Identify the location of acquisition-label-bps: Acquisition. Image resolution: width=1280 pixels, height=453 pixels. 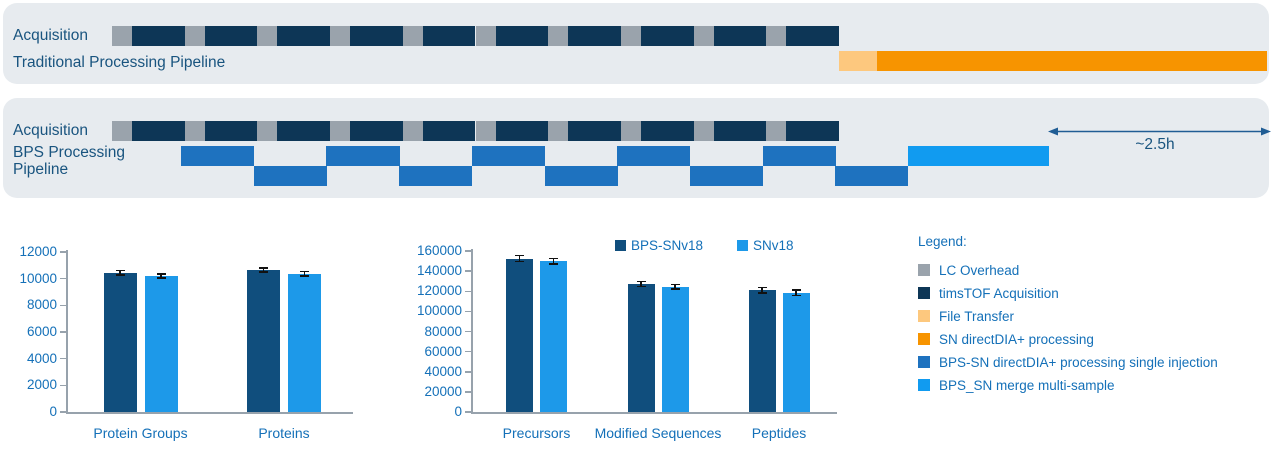
(50, 130).